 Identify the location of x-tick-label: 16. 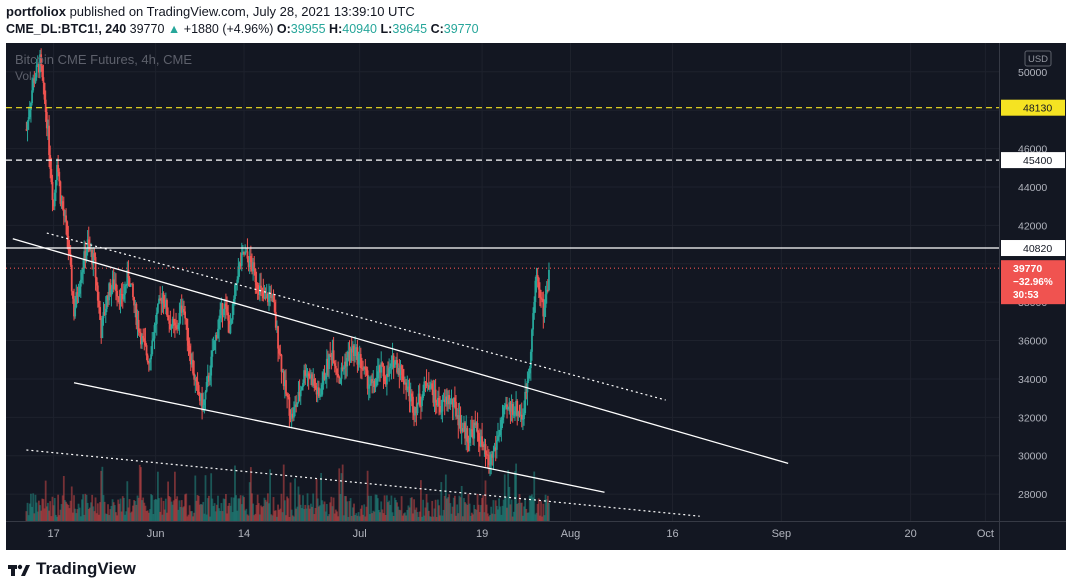
(672, 534).